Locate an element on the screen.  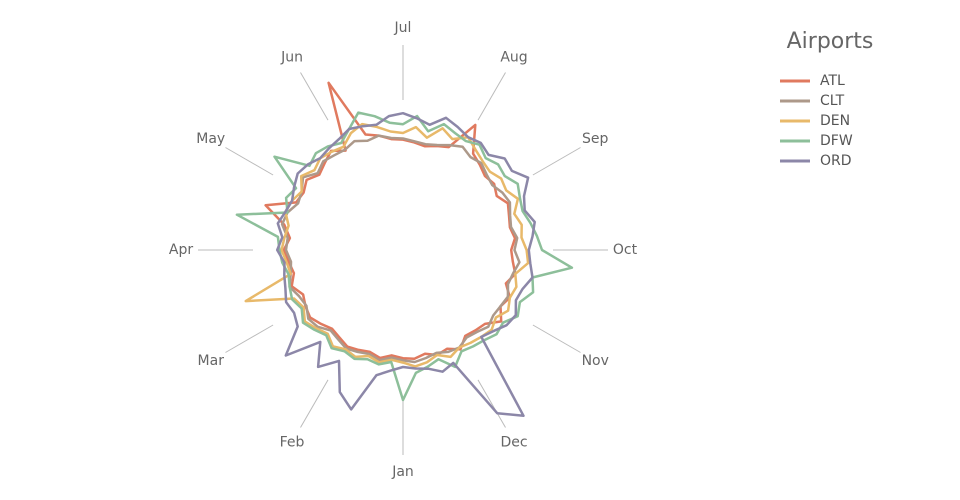
angular-tick-label: Nov is located at coordinates (595, 361).